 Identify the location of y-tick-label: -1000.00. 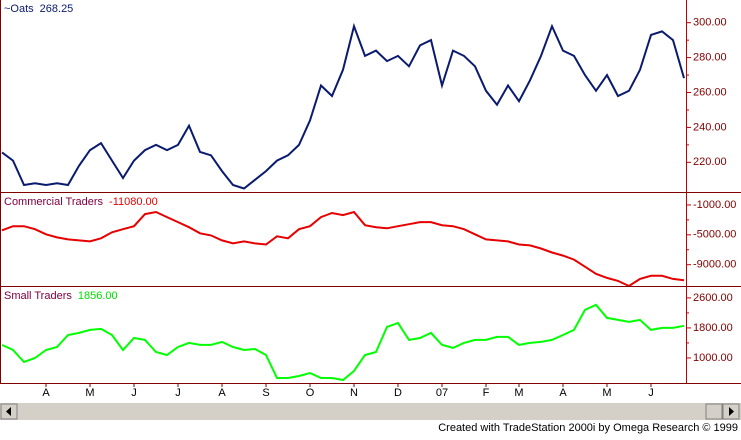
(714, 205).